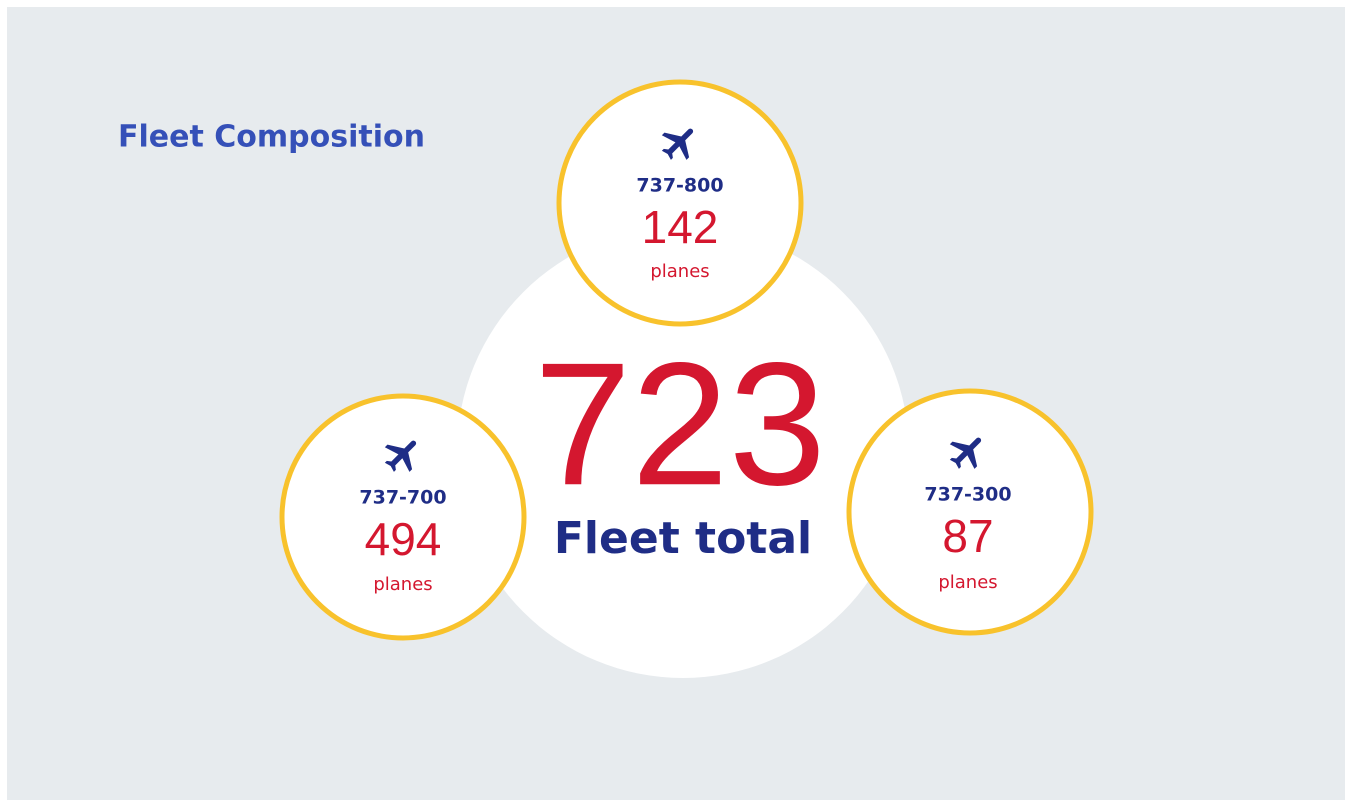  What do you see at coordinates (679, 186) in the screenshot?
I see `model-name: 737-800` at bounding box center [679, 186].